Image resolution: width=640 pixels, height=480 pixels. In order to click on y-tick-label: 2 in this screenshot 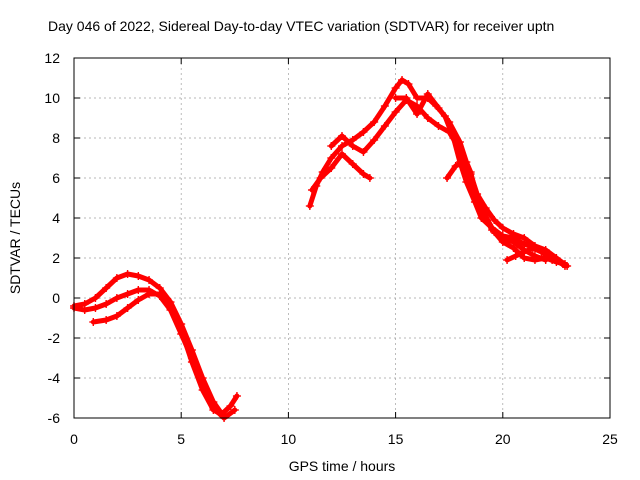, I will do `click(56, 258)`.